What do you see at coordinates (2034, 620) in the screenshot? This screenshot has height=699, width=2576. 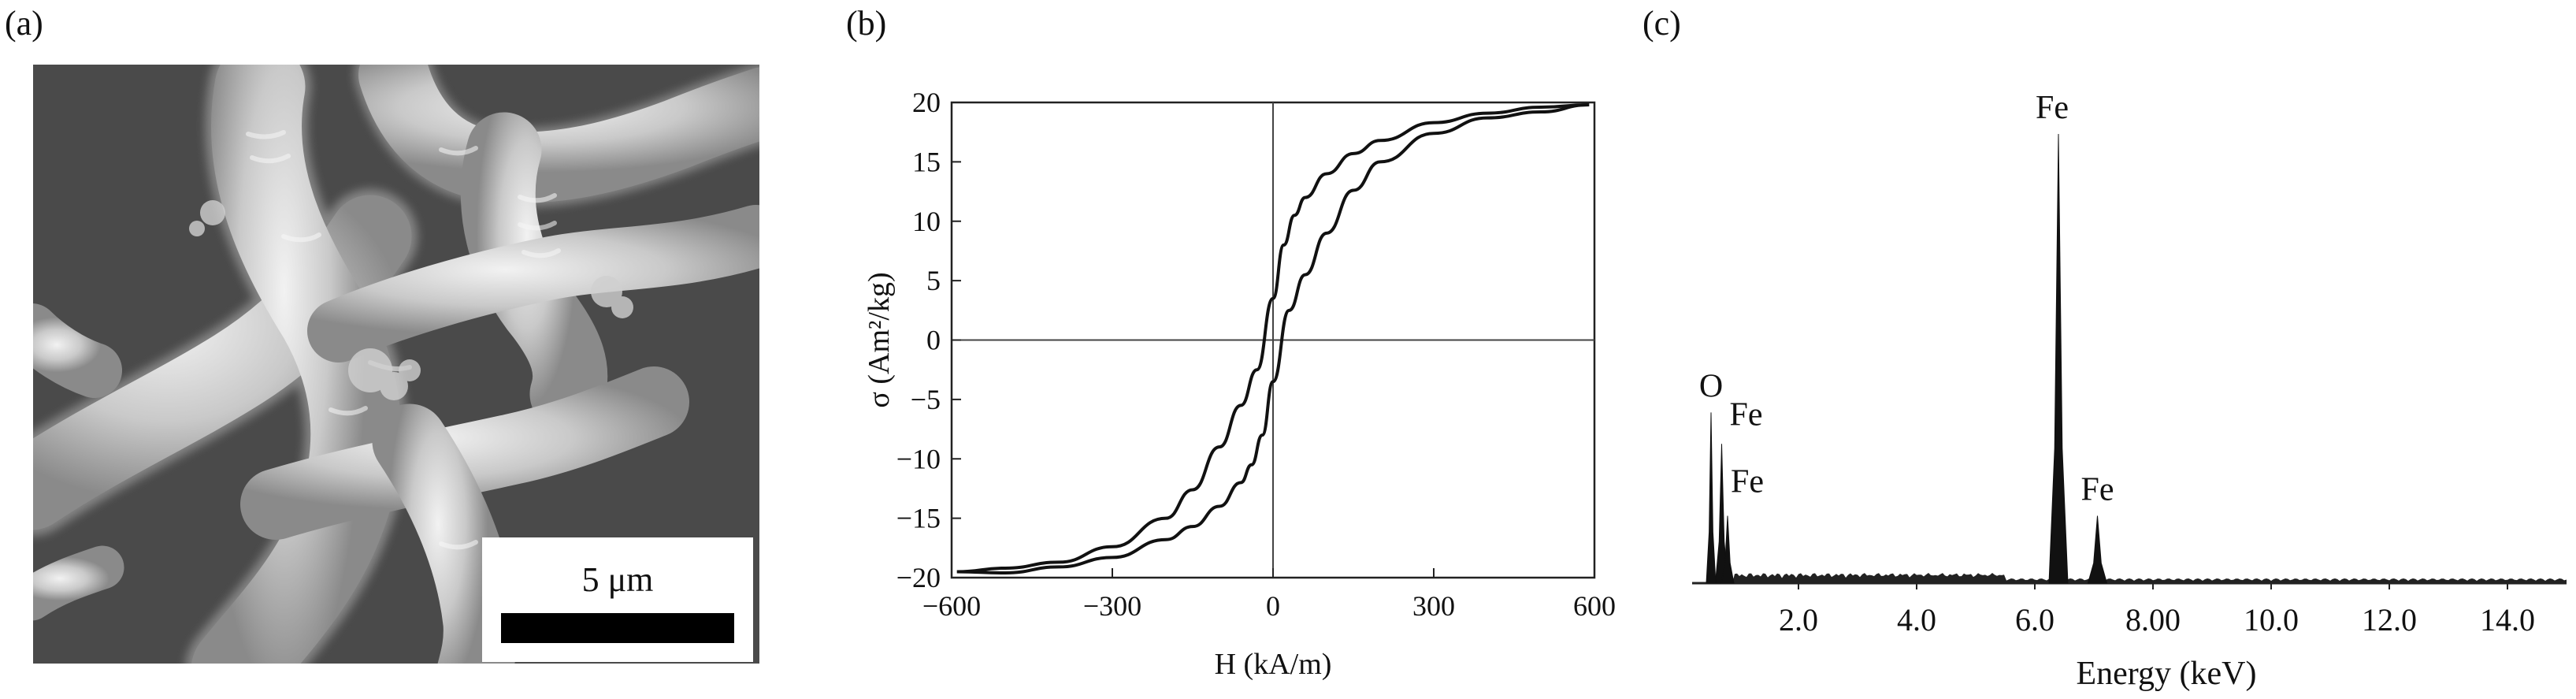 I see `x-tick-label: 6.0` at bounding box center [2034, 620].